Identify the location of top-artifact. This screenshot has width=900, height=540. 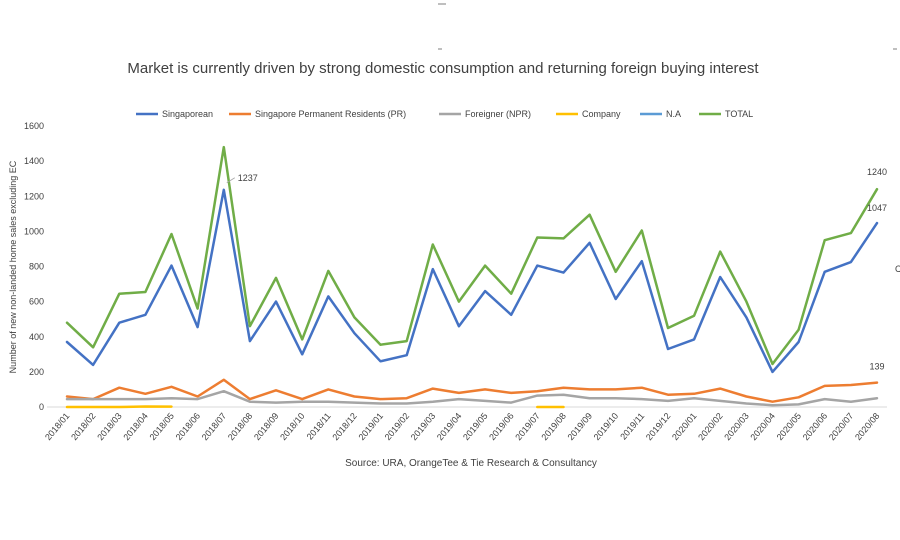
(442, 4).